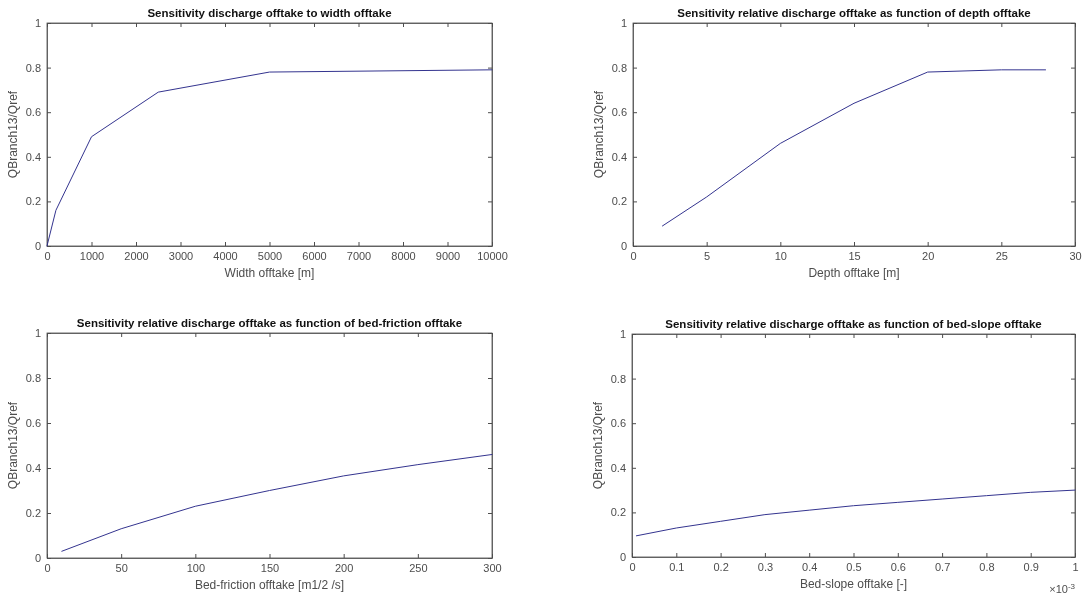 The image size is (1085, 596). I want to click on x-tick-label: 0.2, so click(721, 566).